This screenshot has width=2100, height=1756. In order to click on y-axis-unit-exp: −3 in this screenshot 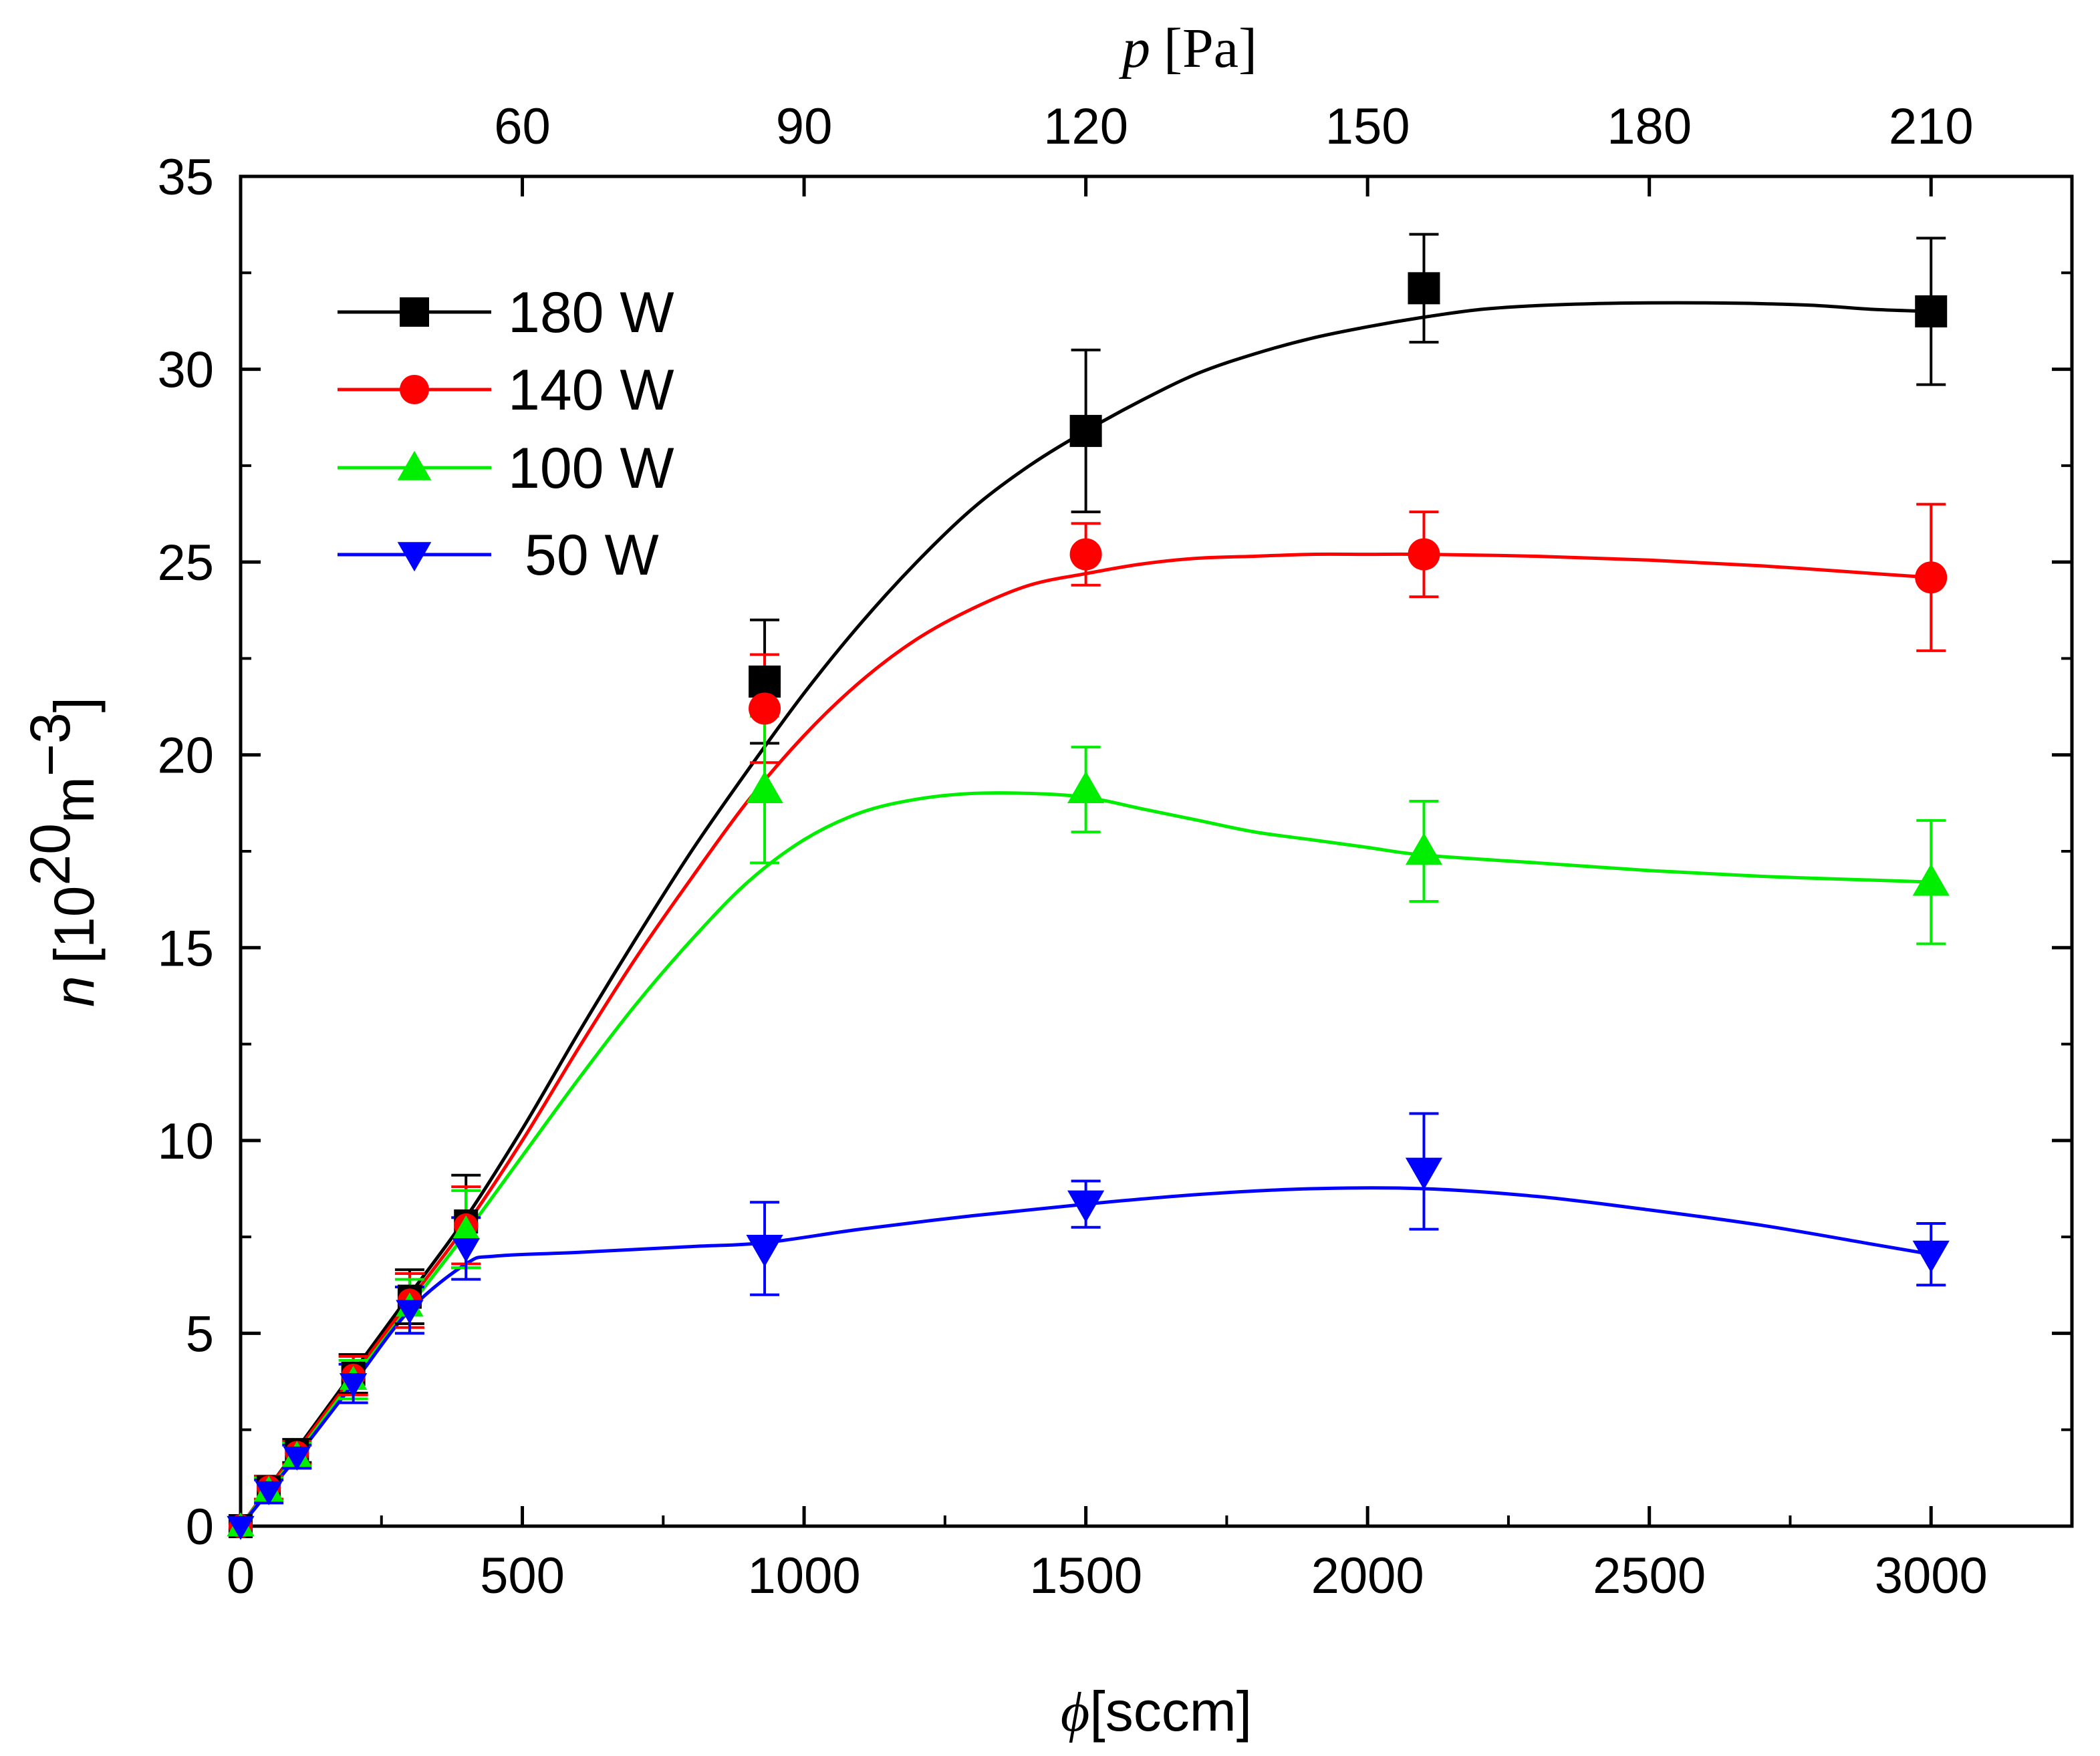, I will do `click(50, 744)`.